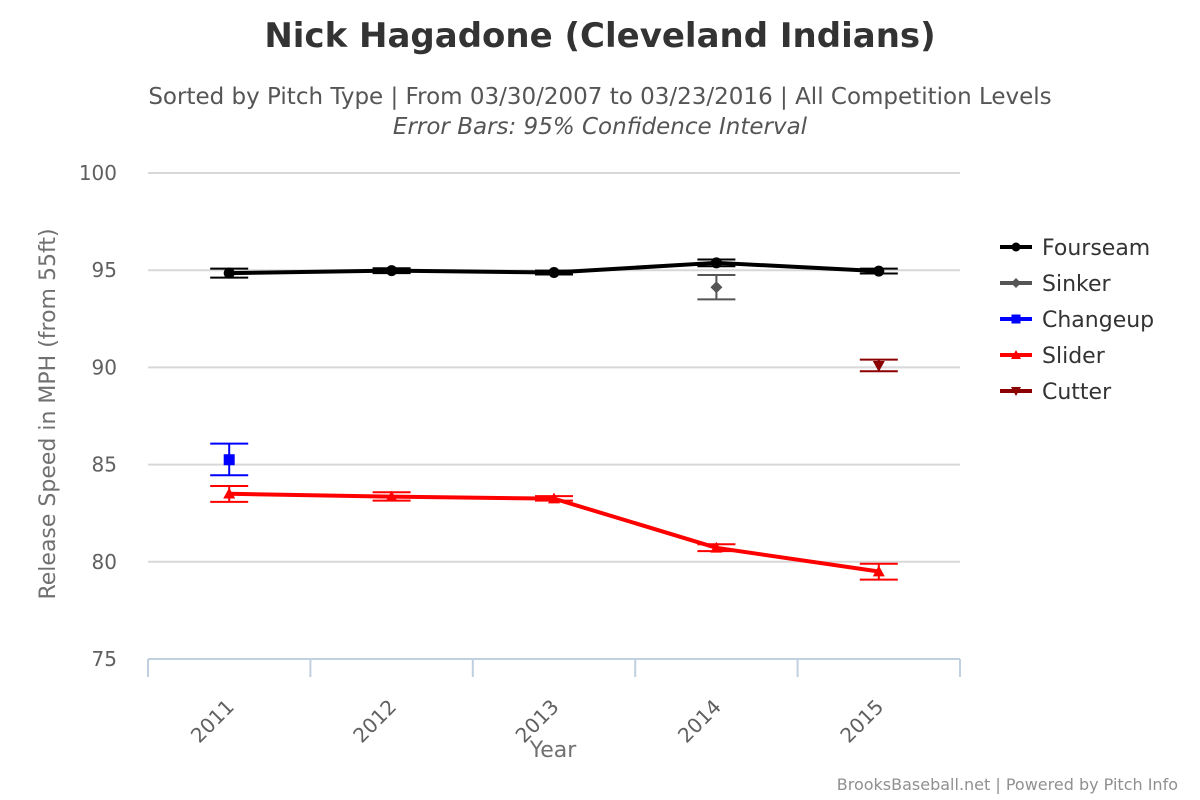 The image size is (1200, 800). I want to click on x-tick-label: 2014, so click(699, 721).